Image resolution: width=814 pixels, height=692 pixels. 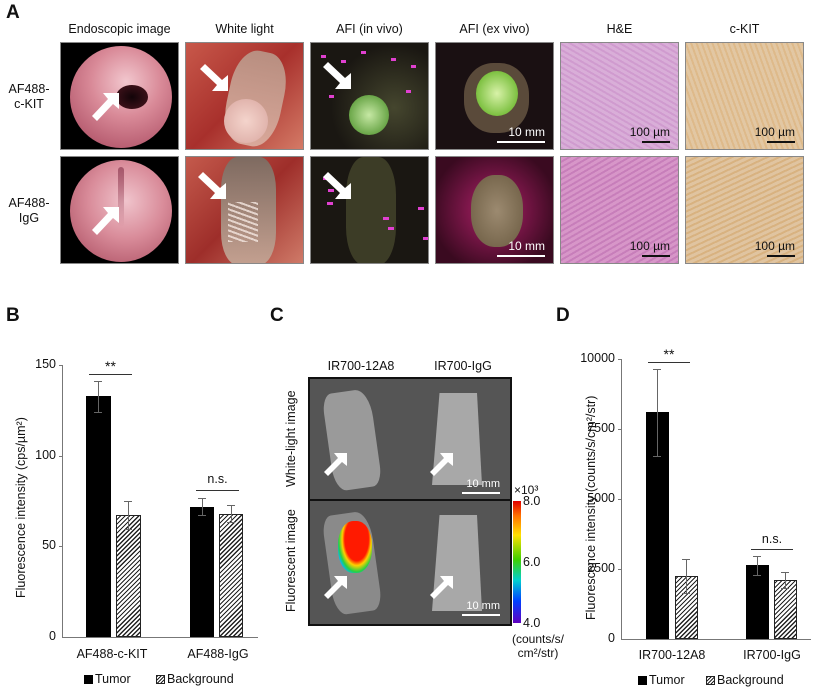 What do you see at coordinates (119, 29) in the screenshot?
I see `col-title-endoscopic: Endoscopic image` at bounding box center [119, 29].